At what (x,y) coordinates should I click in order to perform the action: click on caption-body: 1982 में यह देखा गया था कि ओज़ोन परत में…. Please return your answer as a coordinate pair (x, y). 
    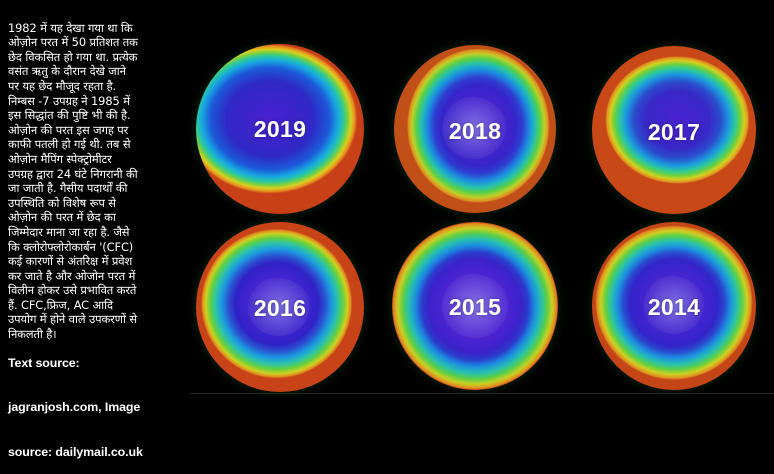
    Looking at the image, I should click on (73, 181).